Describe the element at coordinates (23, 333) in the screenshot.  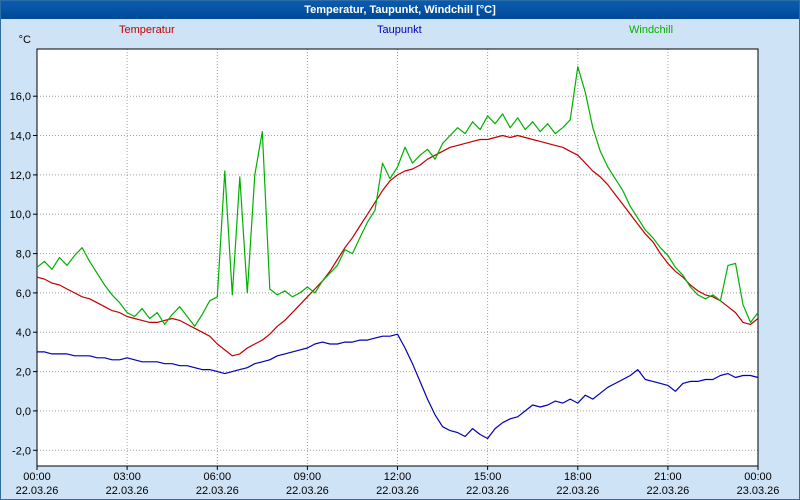
I see `y-tick-label: 4,0` at that location.